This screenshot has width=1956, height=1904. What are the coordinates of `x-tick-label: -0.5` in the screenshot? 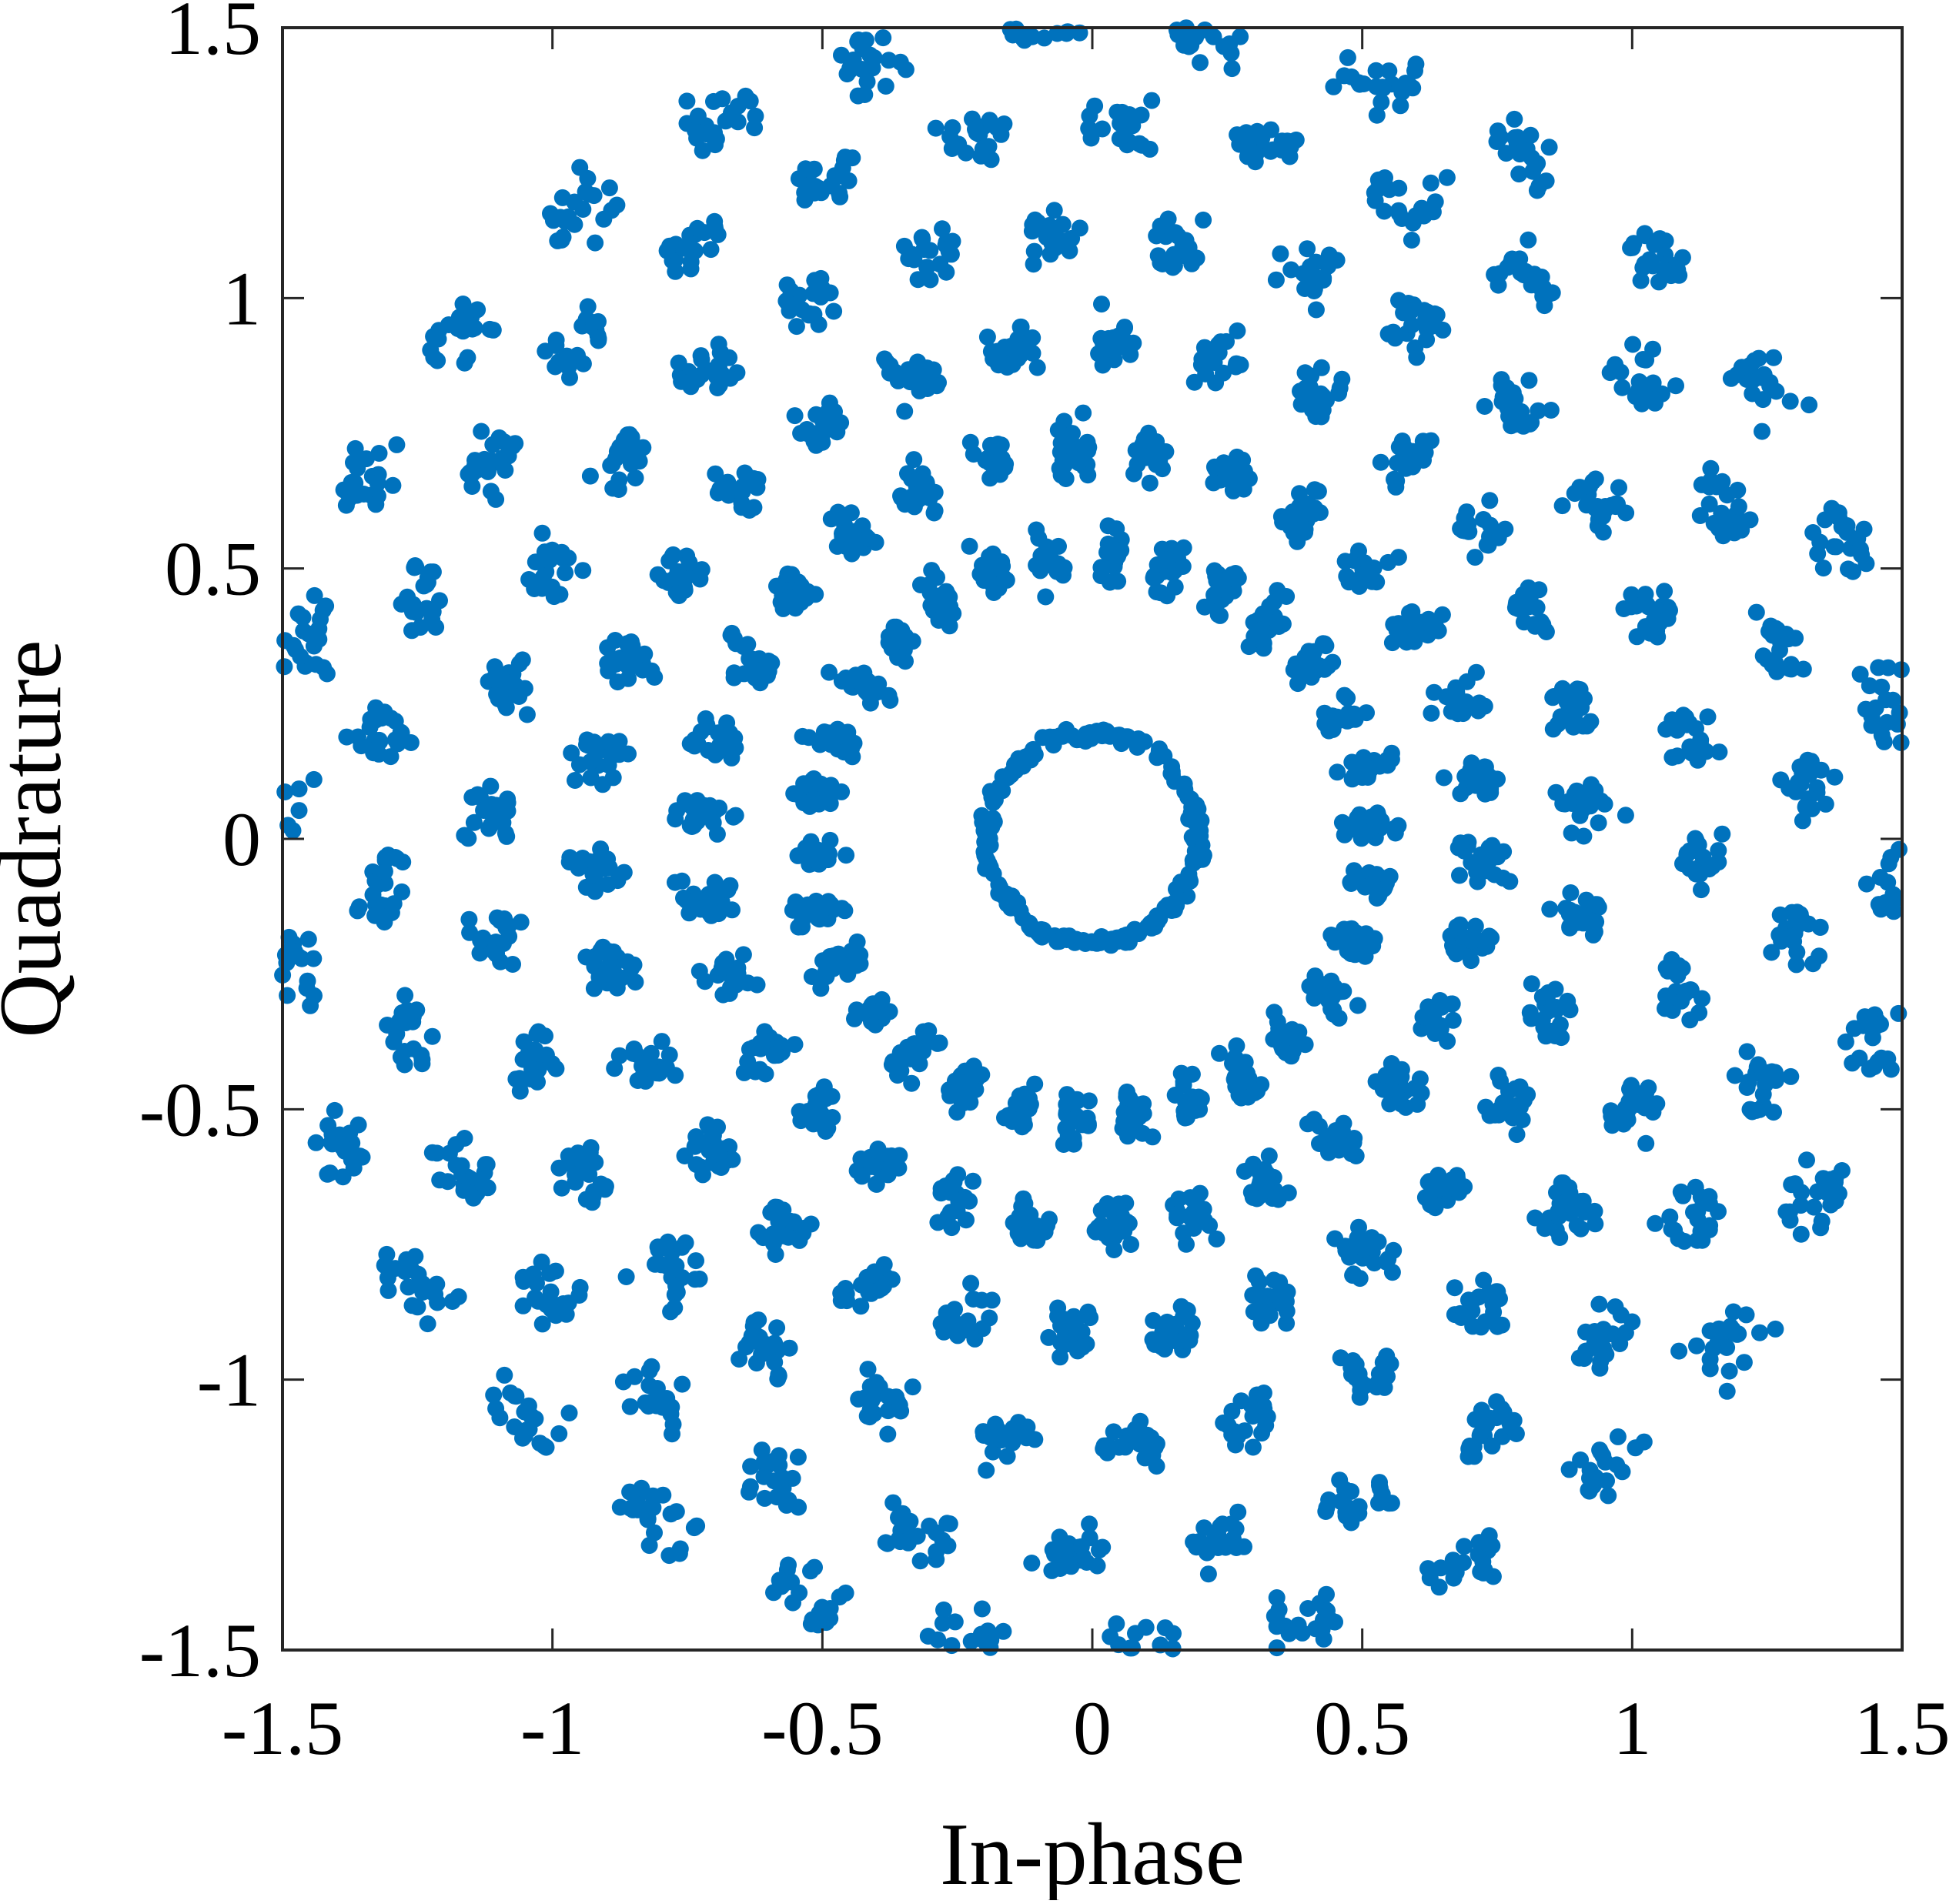 It's located at (822, 1728).